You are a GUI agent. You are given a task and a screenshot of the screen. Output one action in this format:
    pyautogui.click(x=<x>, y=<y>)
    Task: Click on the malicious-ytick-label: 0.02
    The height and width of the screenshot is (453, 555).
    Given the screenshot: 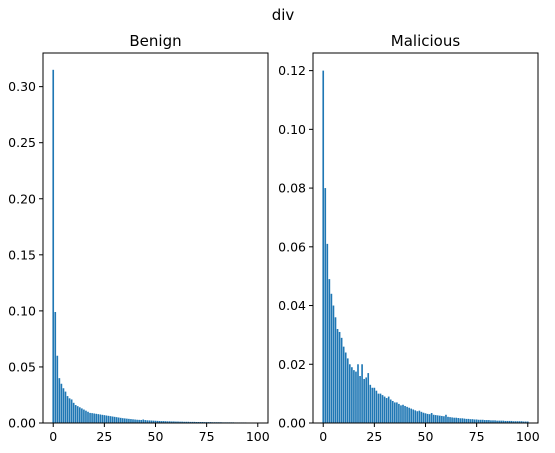 What is the action you would take?
    pyautogui.click(x=292, y=364)
    